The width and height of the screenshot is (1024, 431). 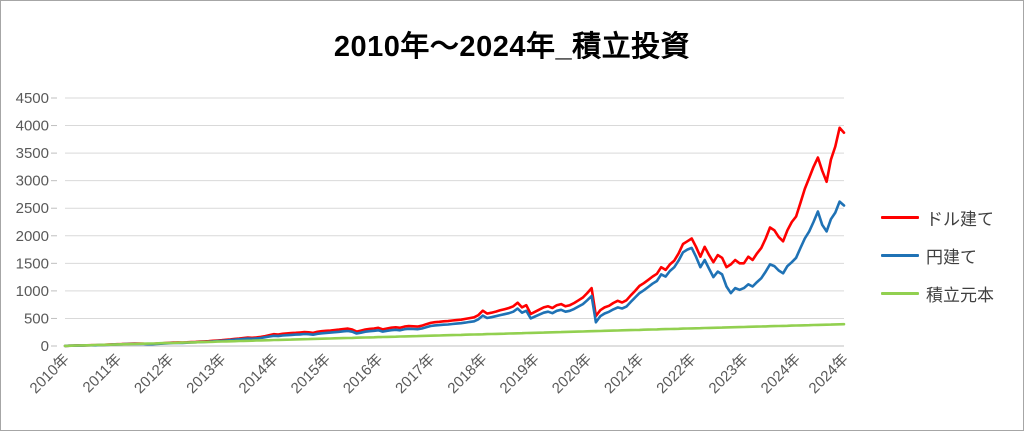 What do you see at coordinates (32, 181) in the screenshot?
I see `y-tick-label: 3000` at bounding box center [32, 181].